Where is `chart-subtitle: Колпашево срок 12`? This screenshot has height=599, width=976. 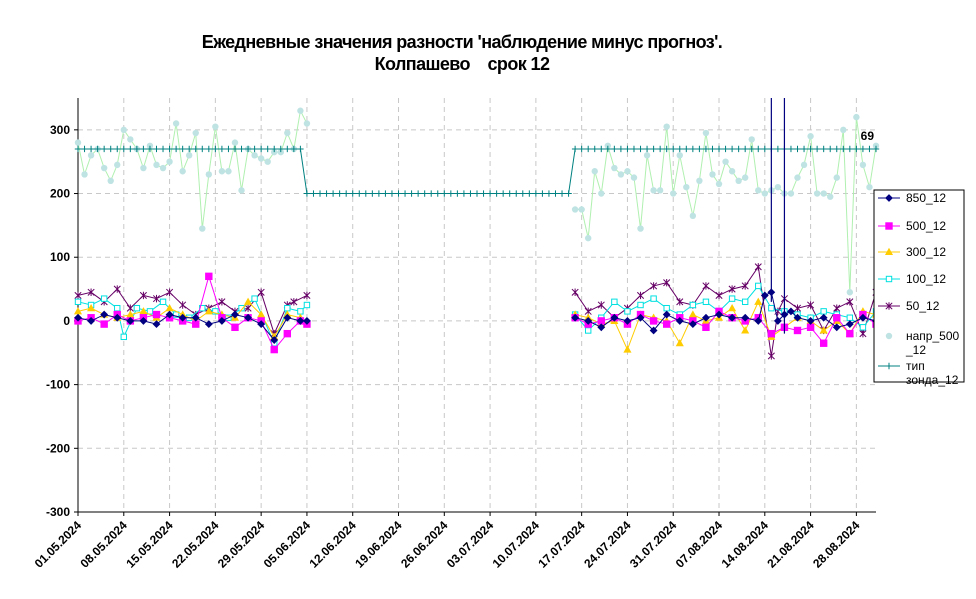
chart-subtitle: Колпашево срок 12 is located at coordinates (462, 64).